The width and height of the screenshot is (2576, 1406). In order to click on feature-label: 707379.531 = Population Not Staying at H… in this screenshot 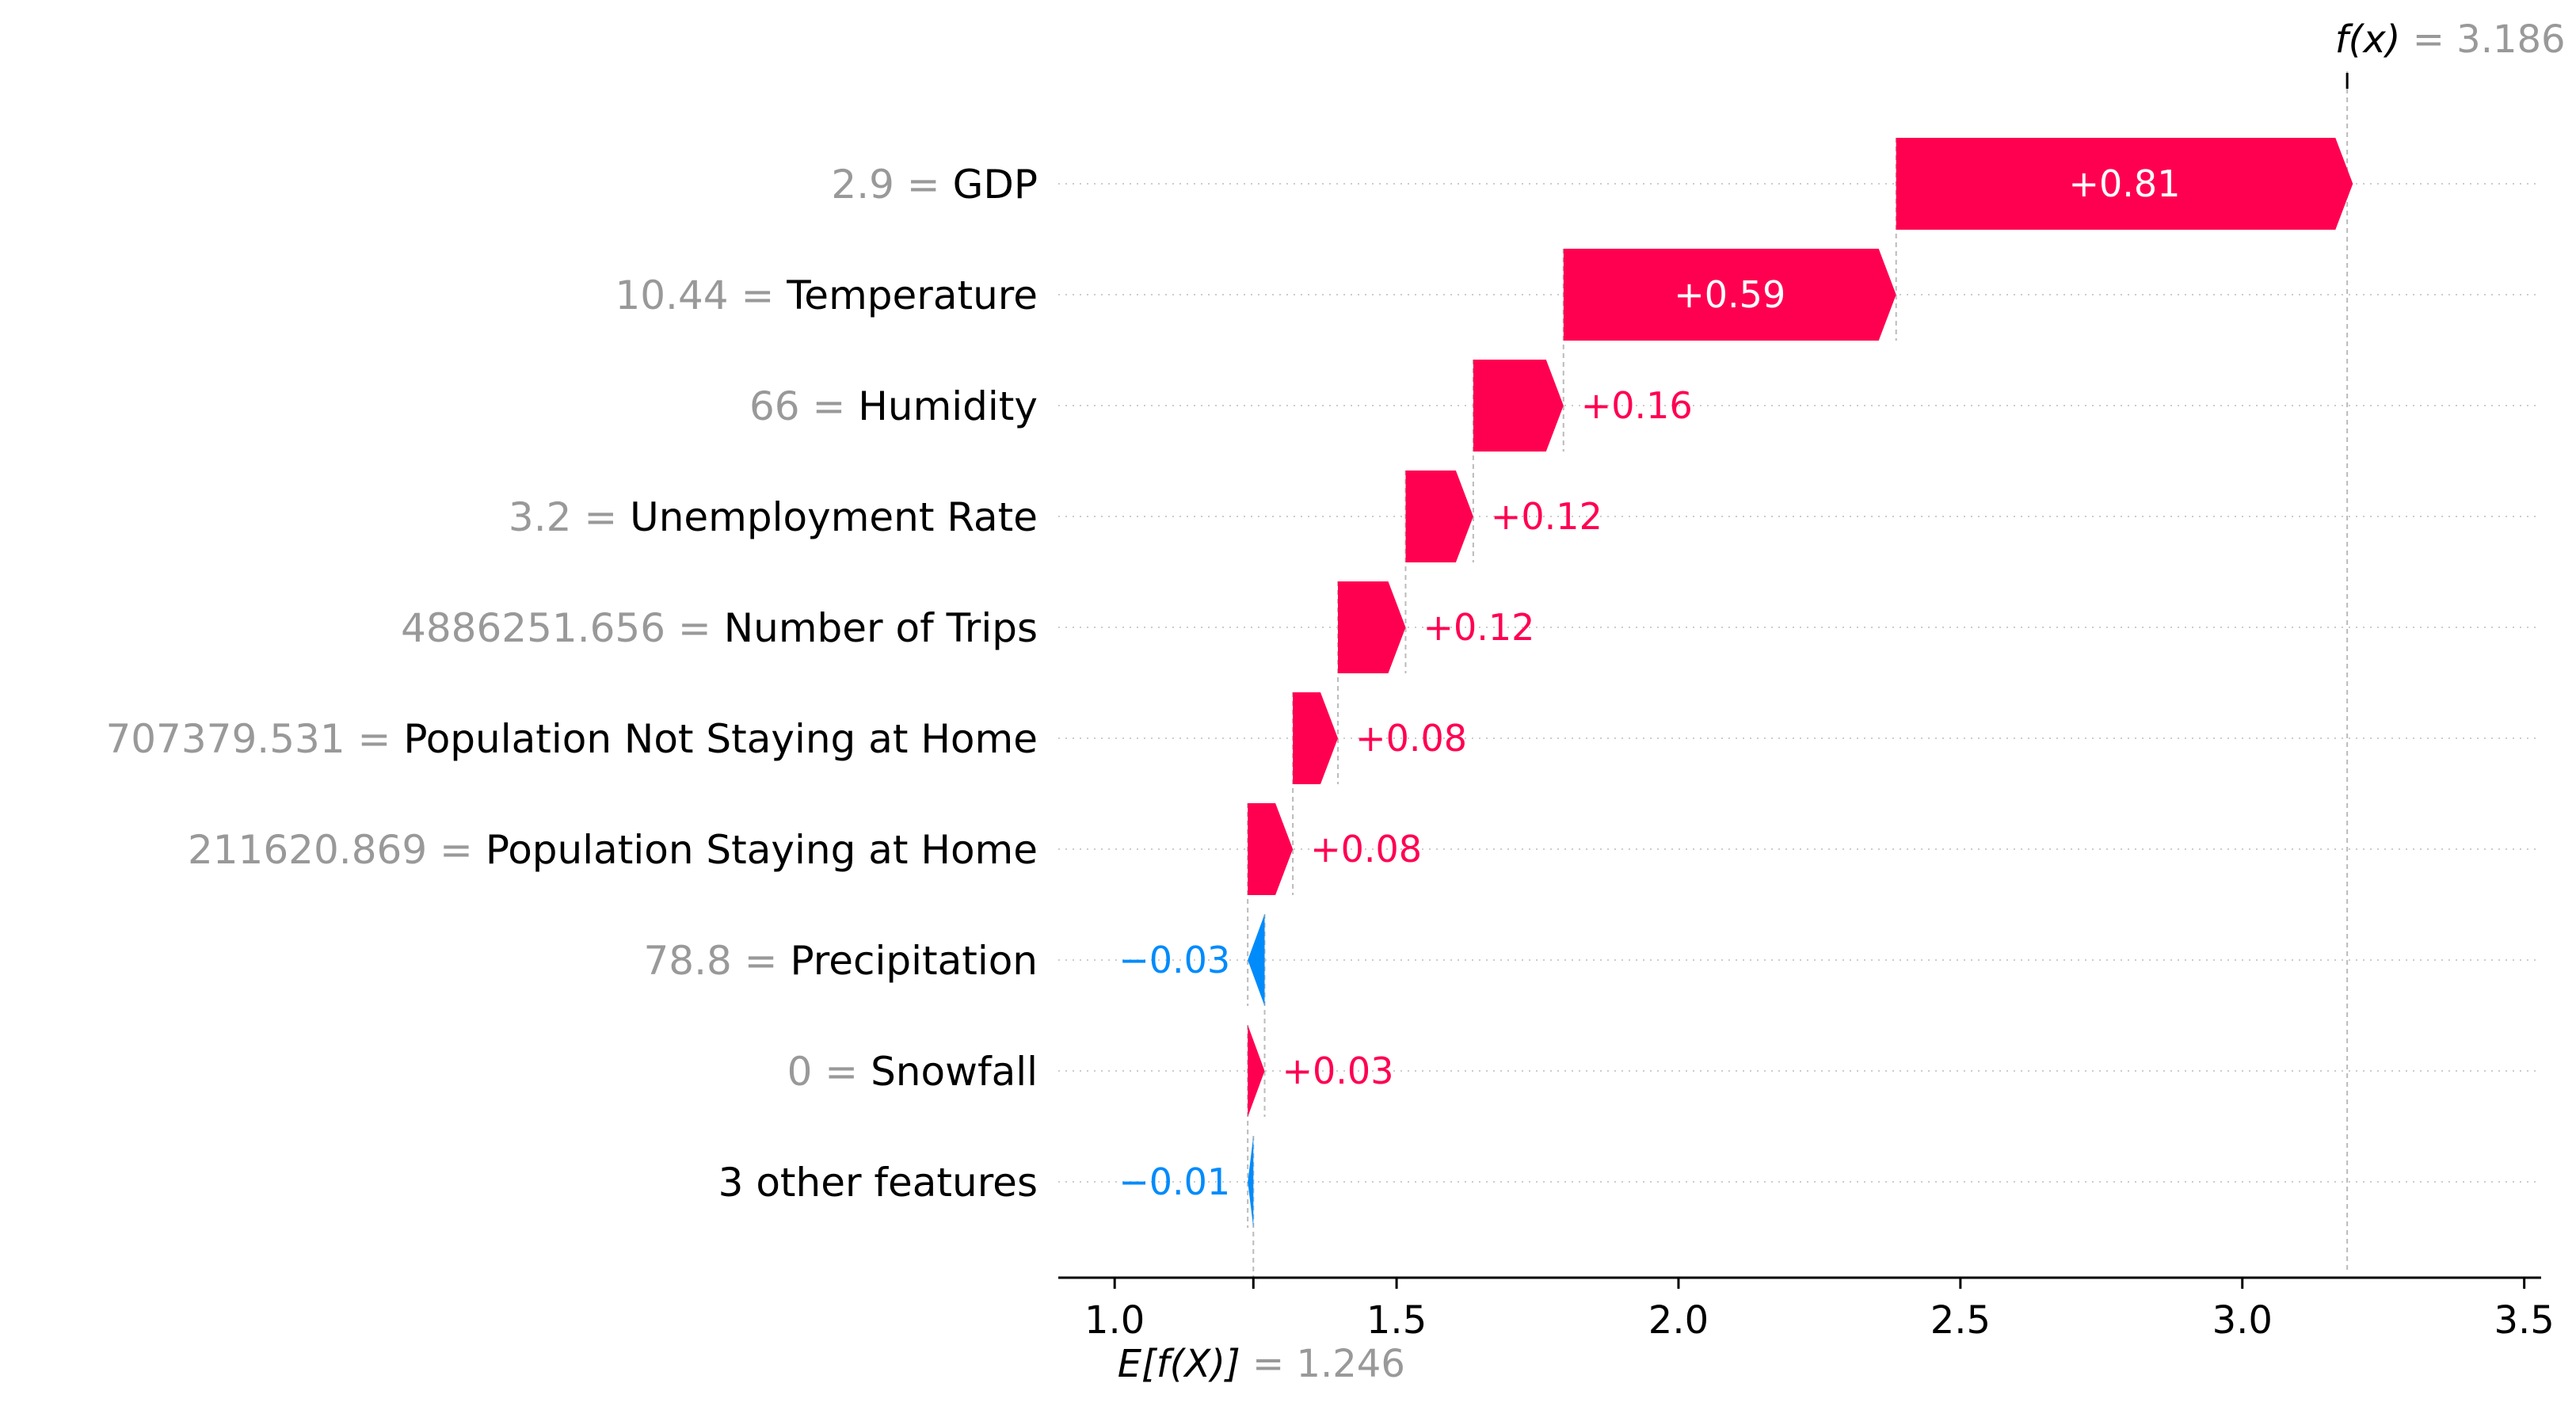, I will do `click(571, 739)`.